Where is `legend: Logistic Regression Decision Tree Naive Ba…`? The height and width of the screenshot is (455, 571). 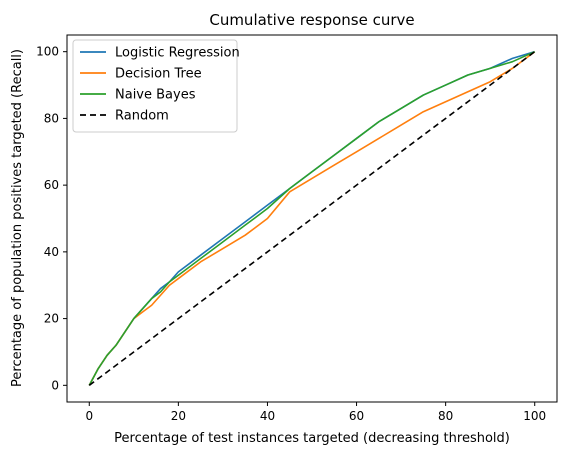 legend: Logistic Regression Decision Tree Naive Ba… is located at coordinates (156, 86).